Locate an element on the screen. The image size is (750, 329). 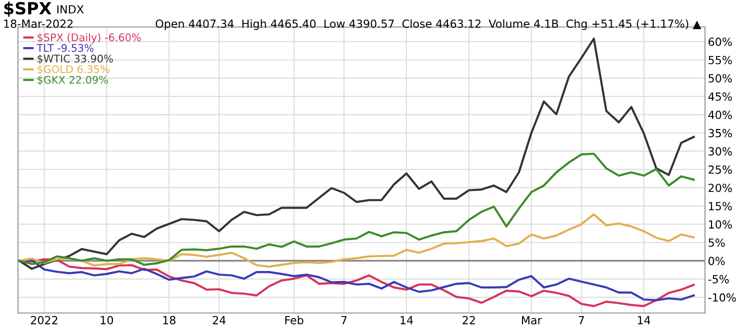
legend-label: $GKX 22.09% is located at coordinates (73, 81).